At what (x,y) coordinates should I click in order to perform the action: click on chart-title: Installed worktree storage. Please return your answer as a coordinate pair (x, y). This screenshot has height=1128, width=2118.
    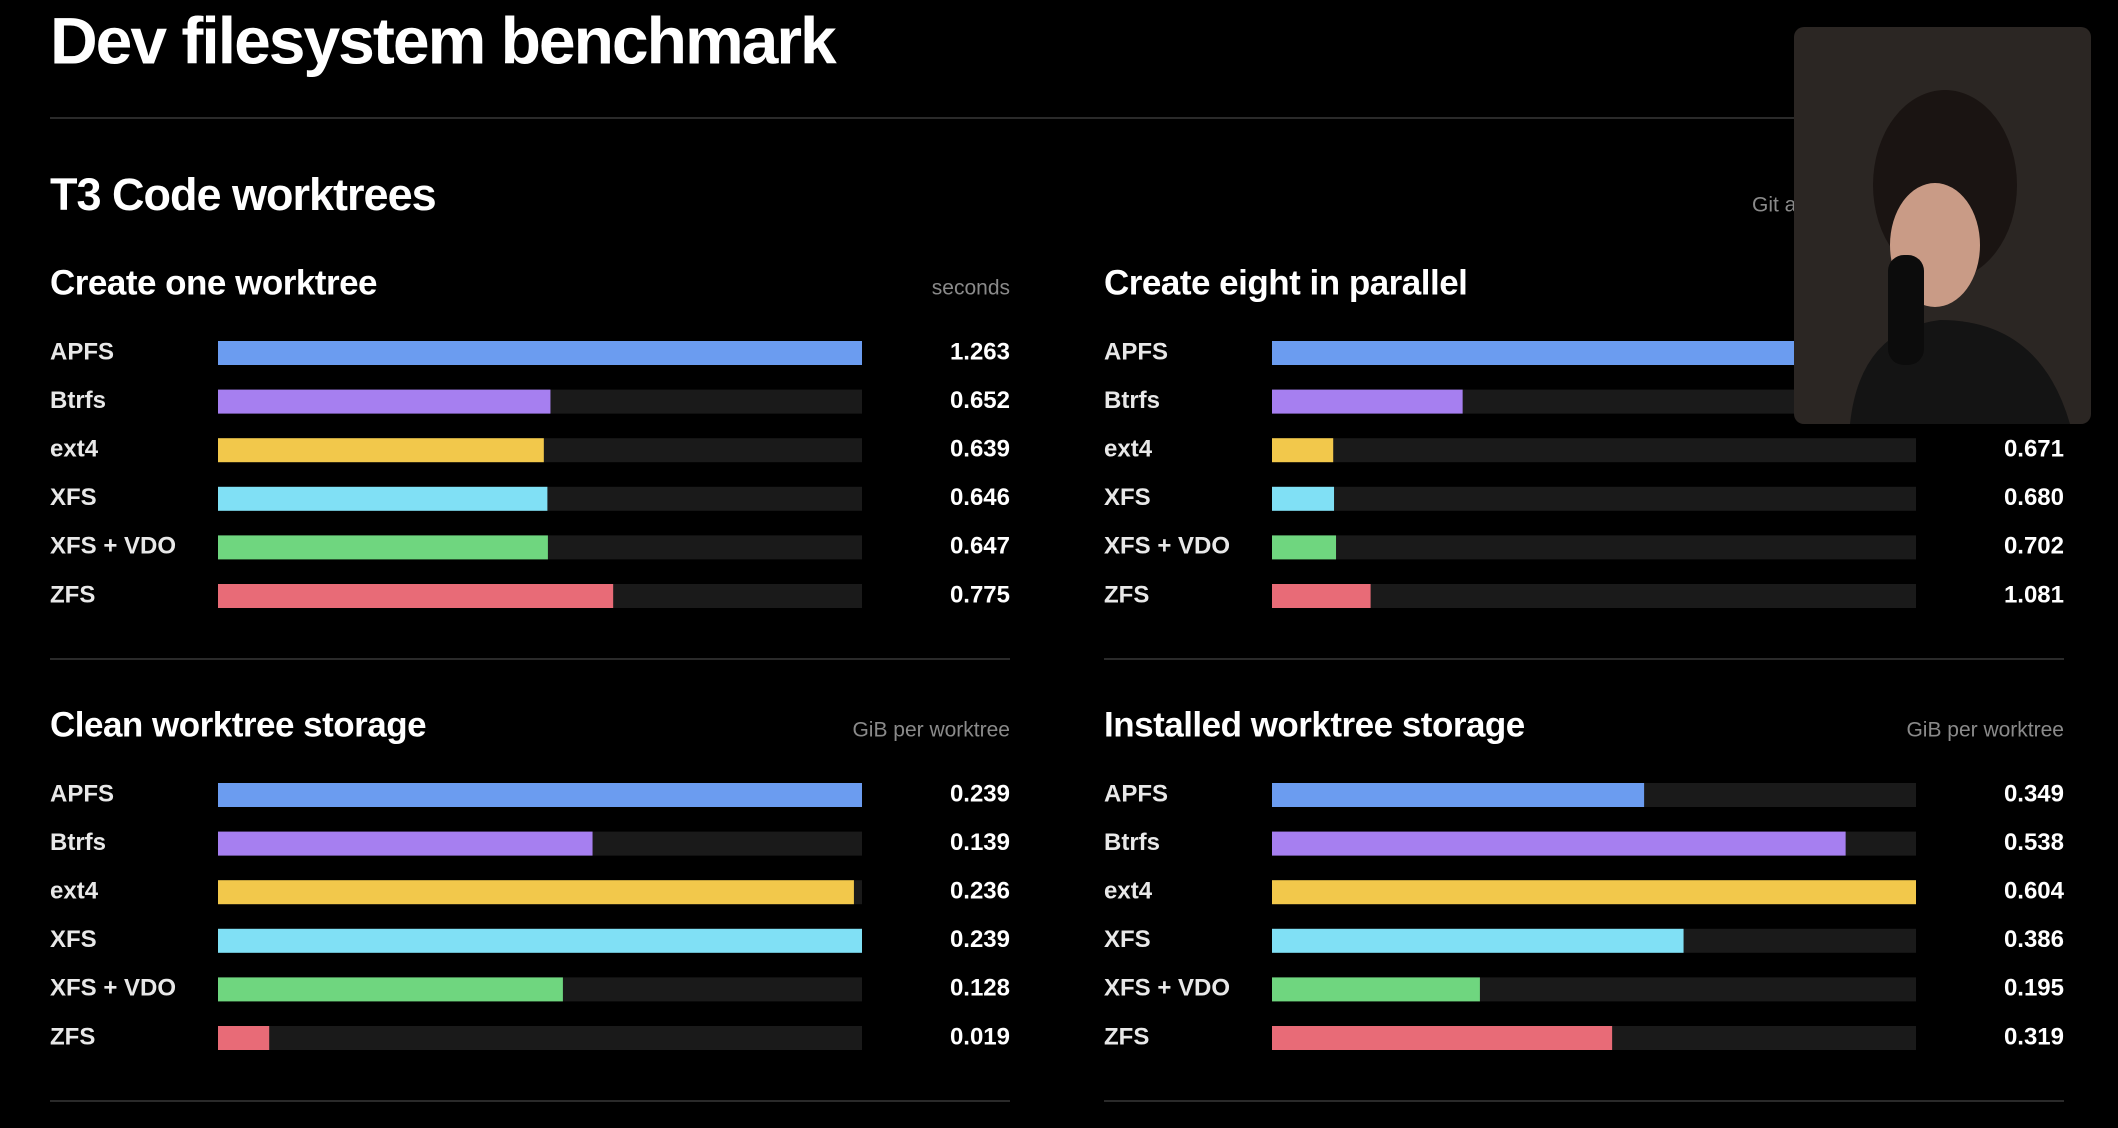
    Looking at the image, I should click on (1314, 724).